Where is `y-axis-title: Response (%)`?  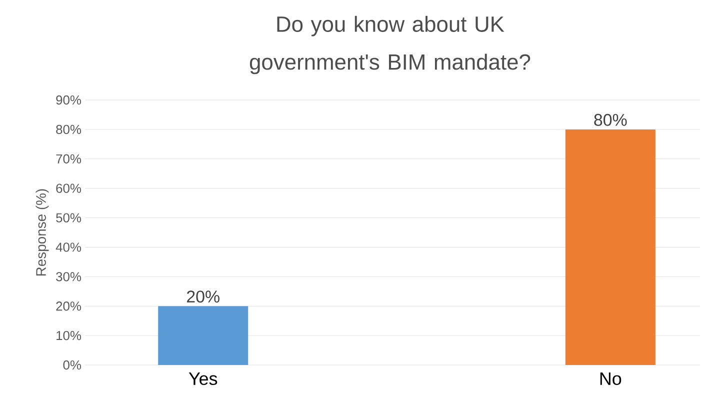 y-axis-title: Response (%) is located at coordinates (42, 232).